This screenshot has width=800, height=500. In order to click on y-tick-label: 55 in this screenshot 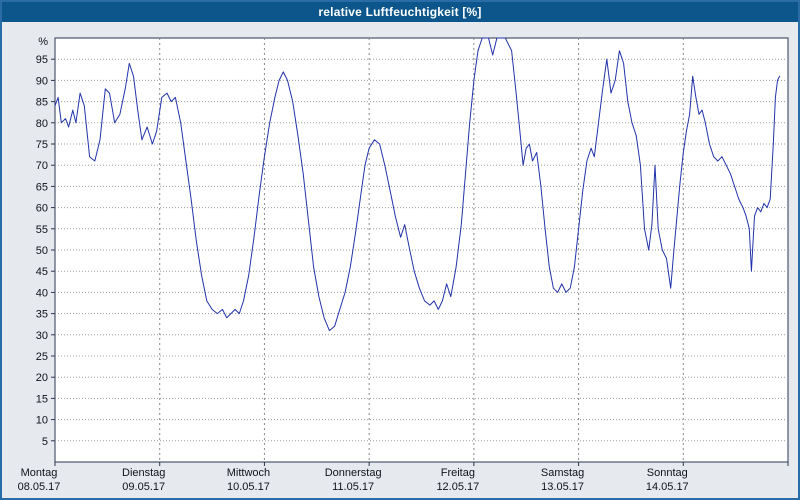, I will do `click(42, 230)`.